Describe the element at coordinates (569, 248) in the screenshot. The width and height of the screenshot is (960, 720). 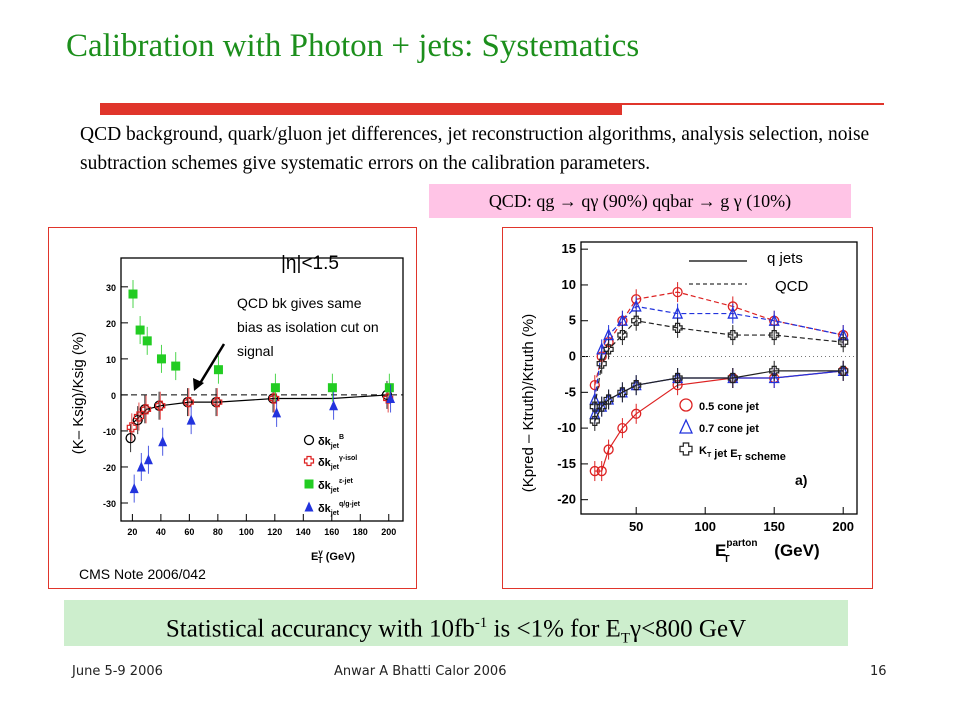
I see `y-tick-label: 15` at that location.